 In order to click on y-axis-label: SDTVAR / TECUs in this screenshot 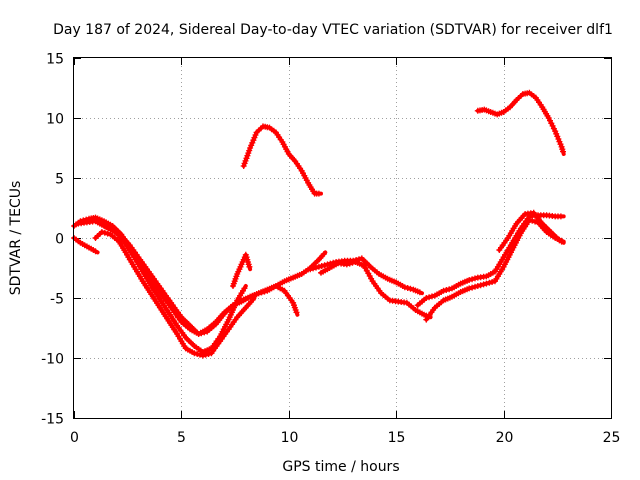, I will do `click(16, 238)`.